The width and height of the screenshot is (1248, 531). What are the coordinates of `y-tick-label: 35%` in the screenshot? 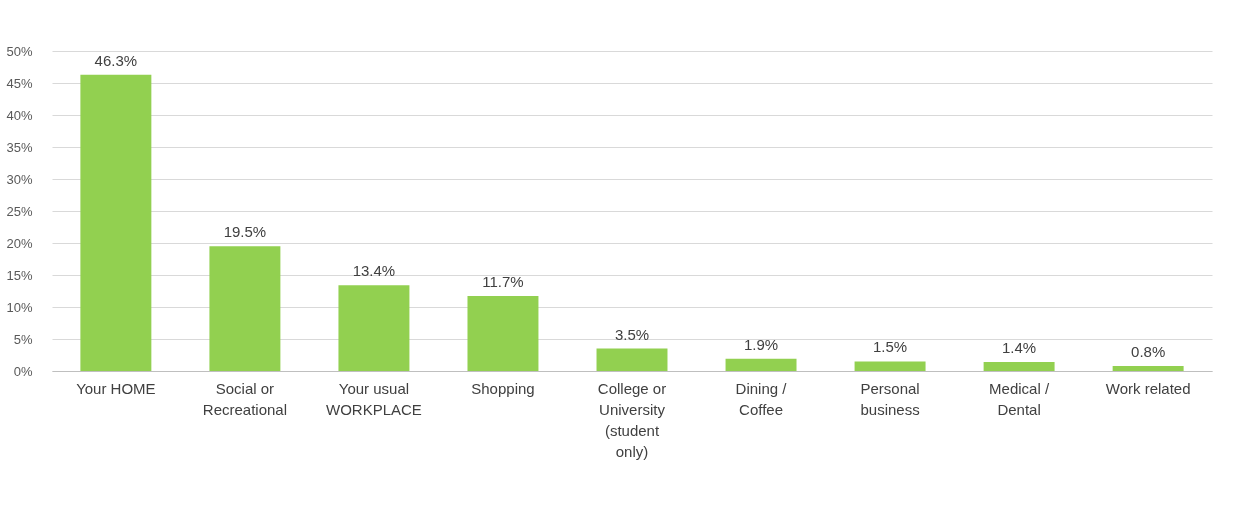 It's located at (19, 147).